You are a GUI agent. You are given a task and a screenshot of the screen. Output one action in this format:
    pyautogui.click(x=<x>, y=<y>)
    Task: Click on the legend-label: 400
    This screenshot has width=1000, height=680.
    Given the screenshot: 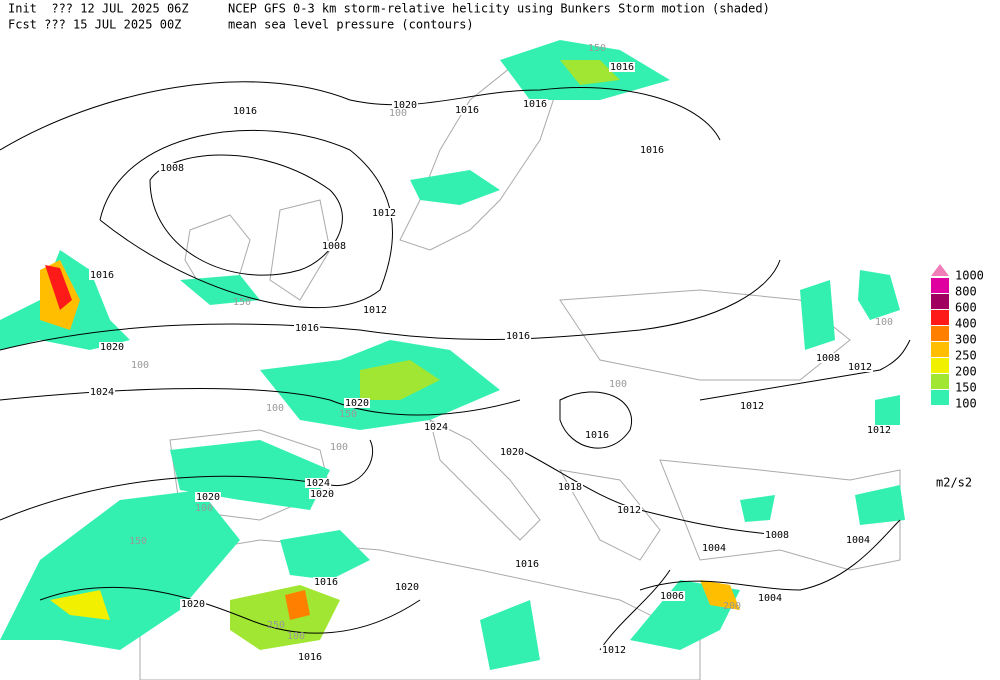 What is the action you would take?
    pyautogui.click(x=966, y=324)
    